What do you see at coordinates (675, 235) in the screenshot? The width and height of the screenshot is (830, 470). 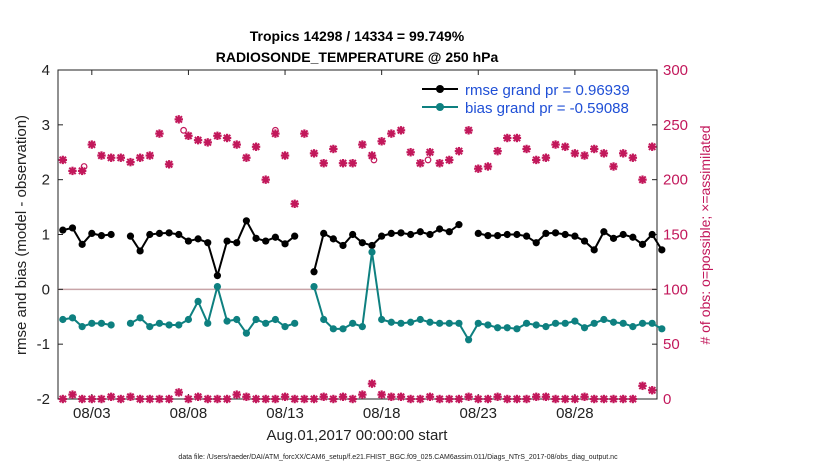 I see `y2-tick-label: 150` at bounding box center [675, 235].